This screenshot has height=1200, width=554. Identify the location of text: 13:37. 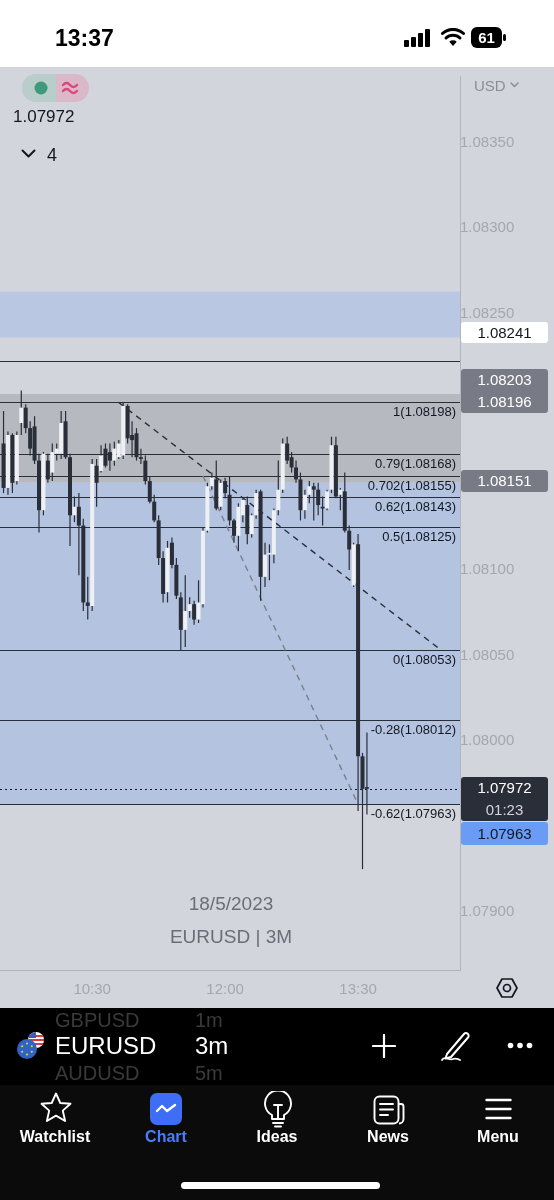
(84, 38).